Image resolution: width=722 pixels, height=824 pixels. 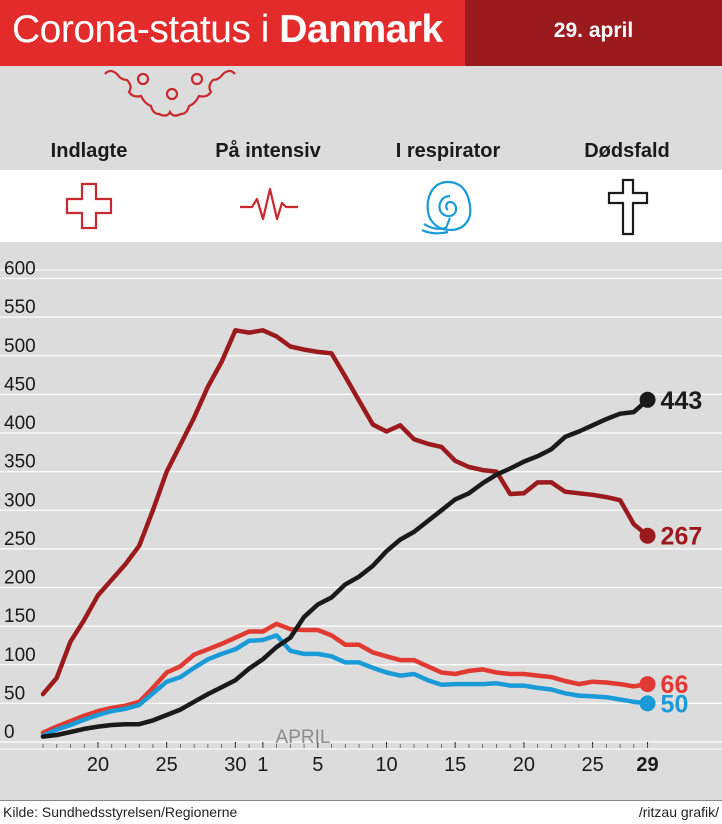 I want to click on x-tick-label: 5, so click(x=317, y=765).